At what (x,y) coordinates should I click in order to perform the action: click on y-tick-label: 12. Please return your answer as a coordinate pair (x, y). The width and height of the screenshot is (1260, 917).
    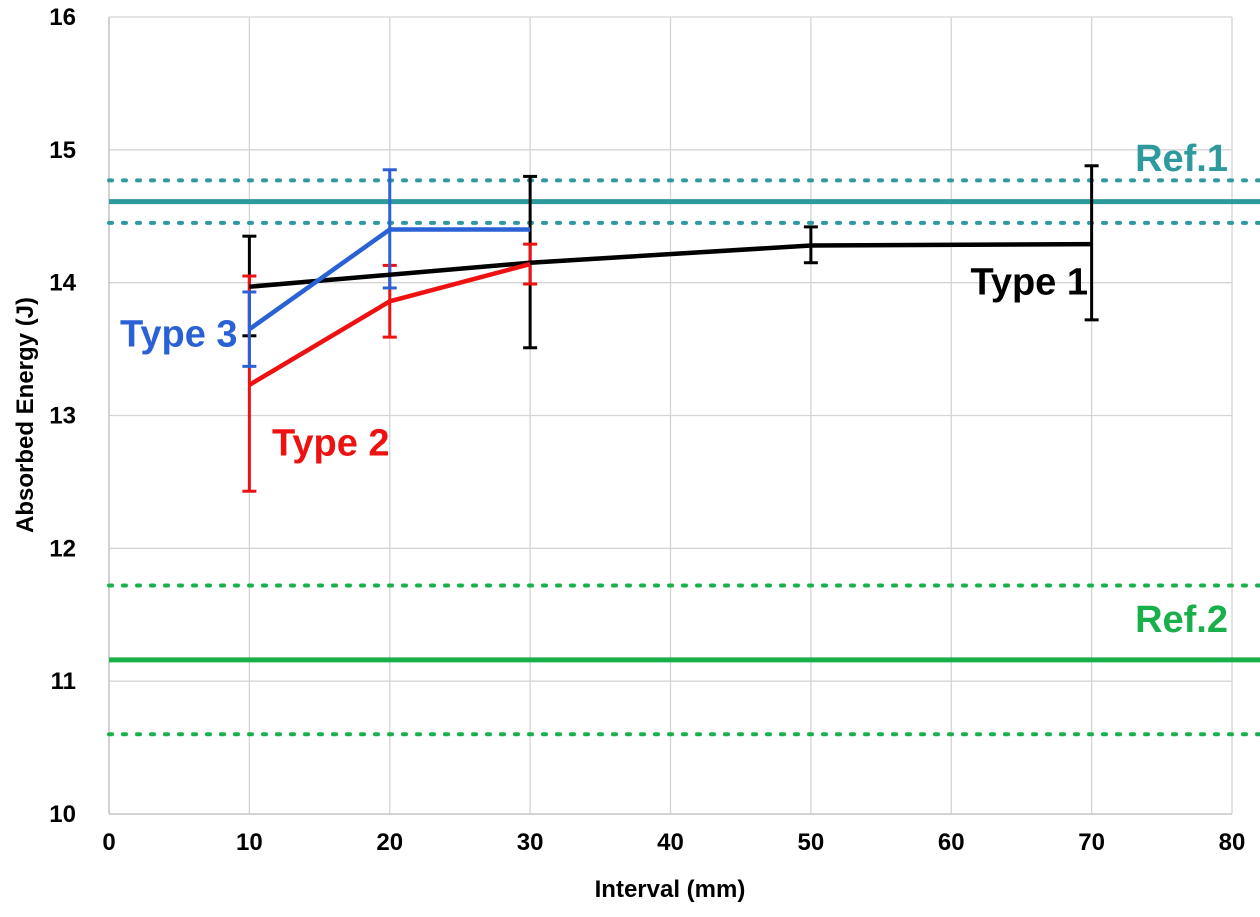
    Looking at the image, I should click on (62, 548).